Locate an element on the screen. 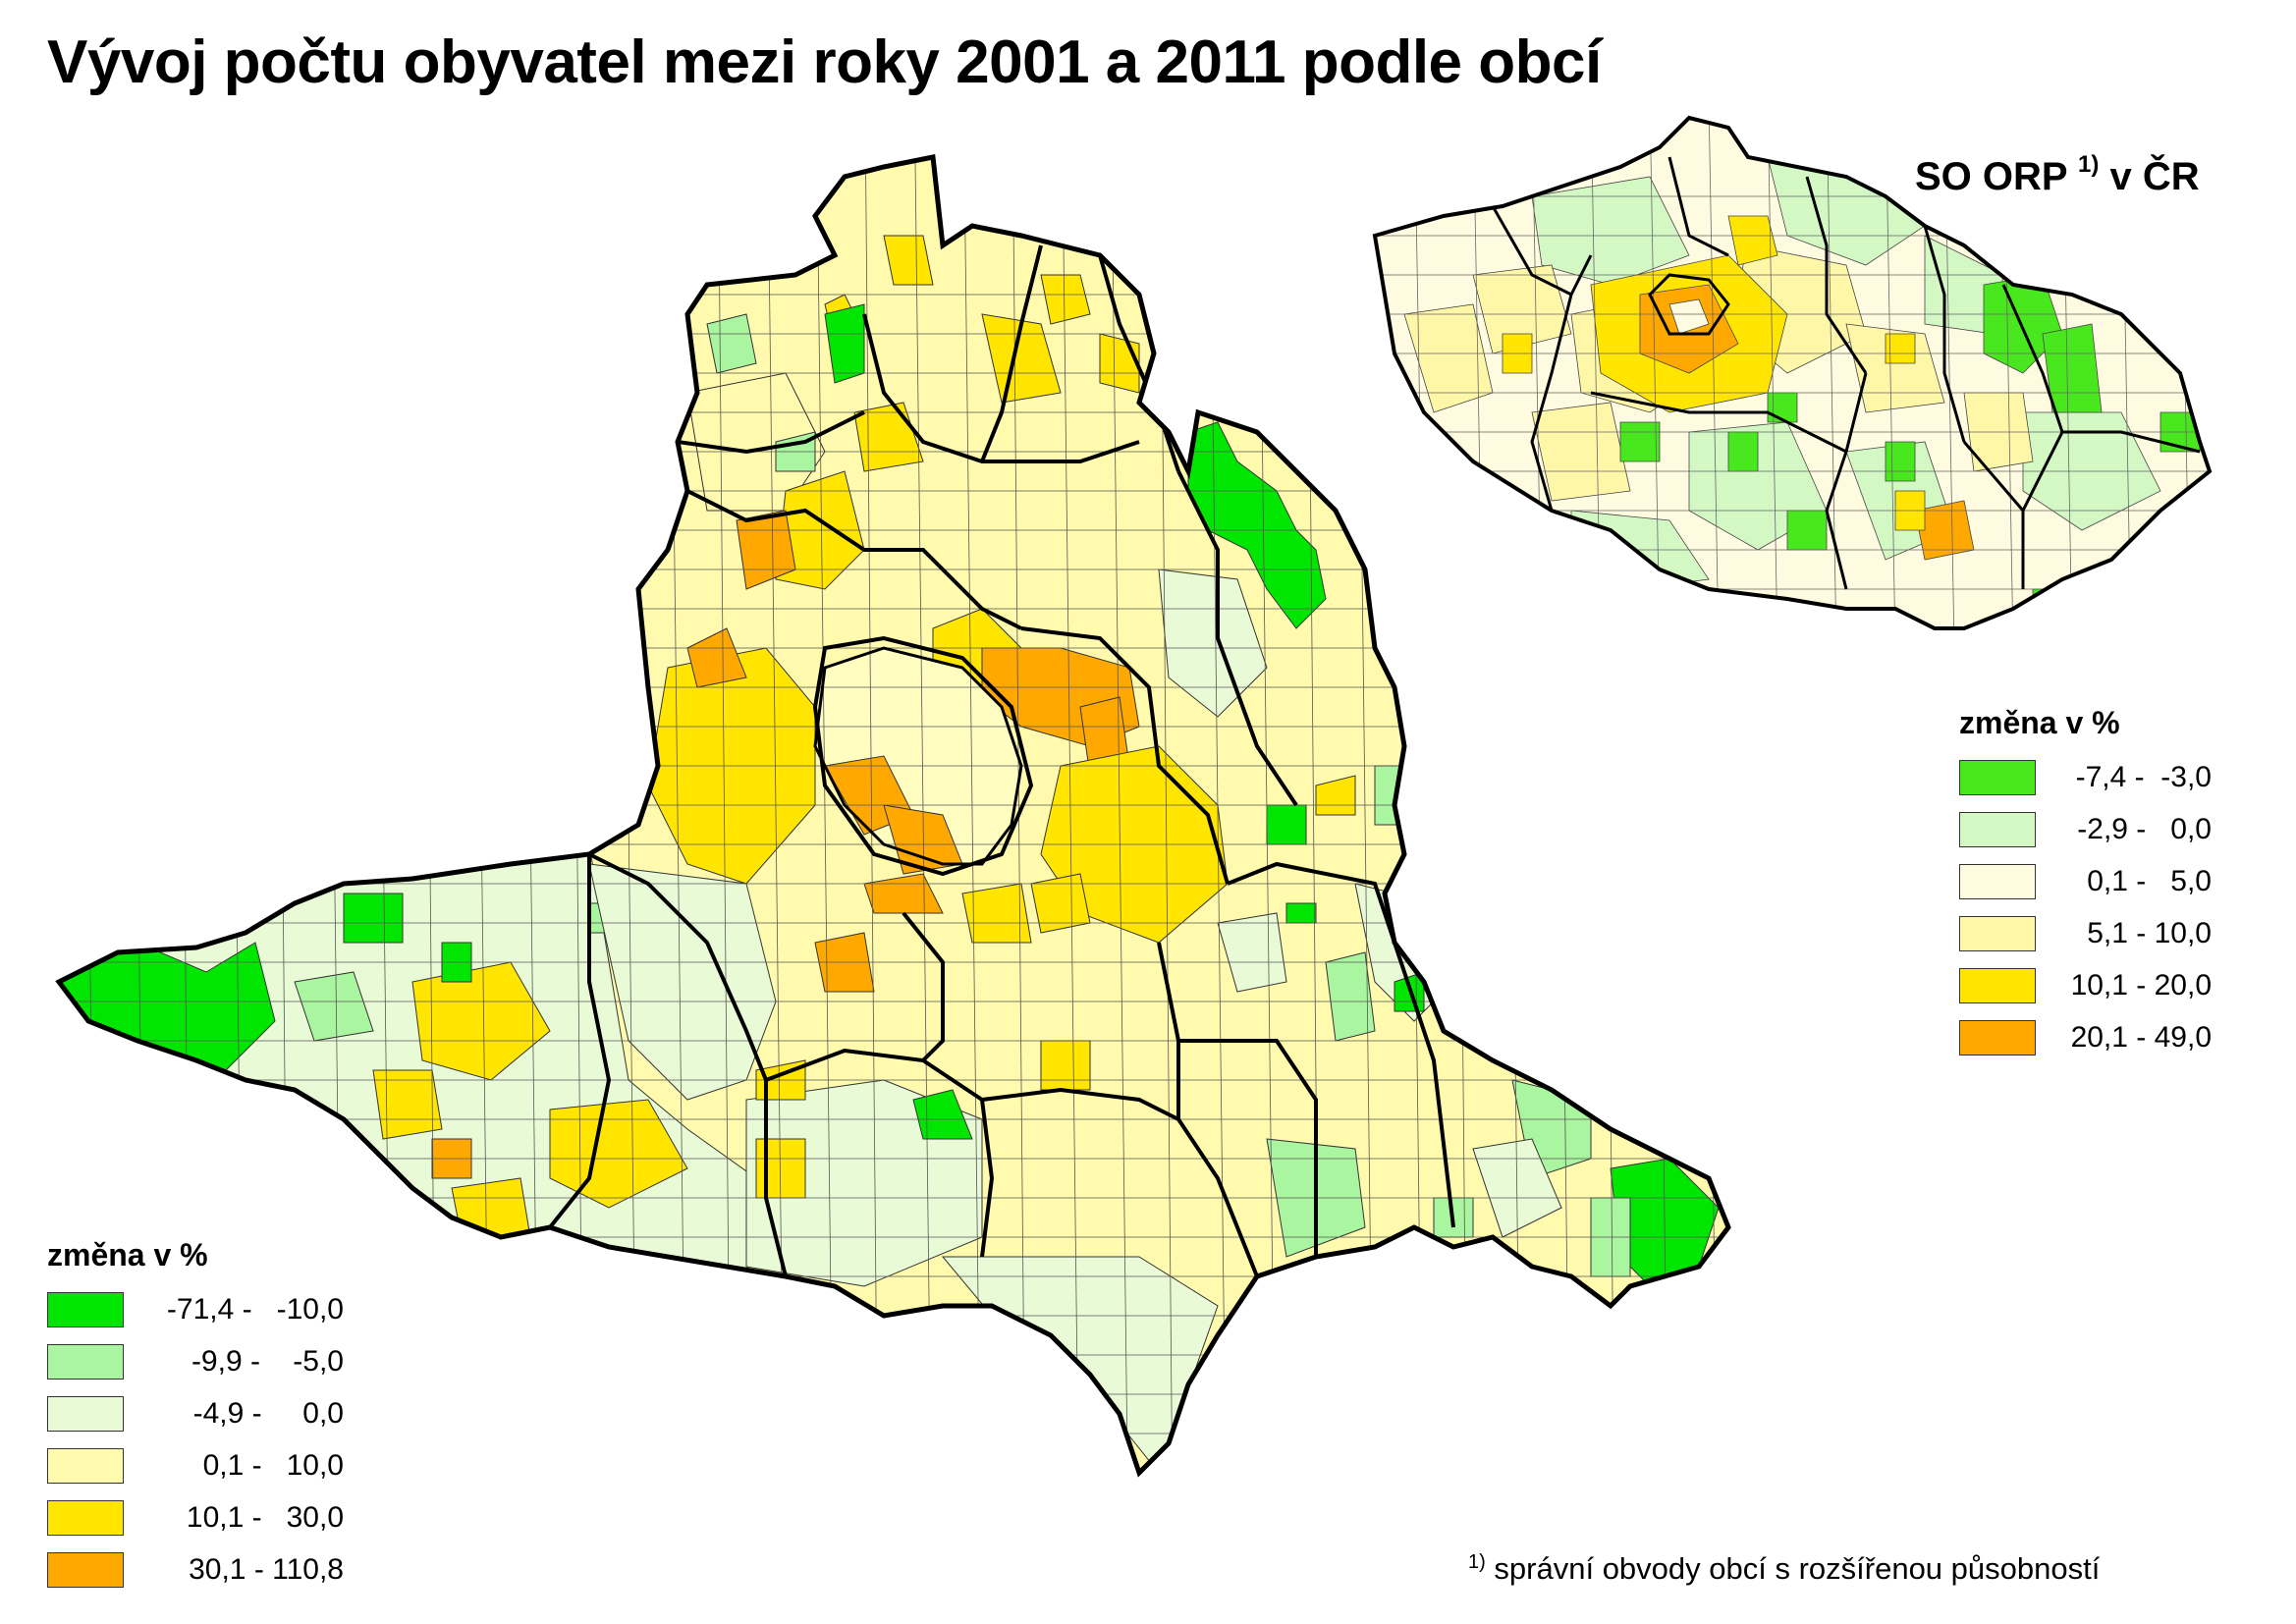  legend-orp-item: 20,1 - 49,0 is located at coordinates (2085, 1037).